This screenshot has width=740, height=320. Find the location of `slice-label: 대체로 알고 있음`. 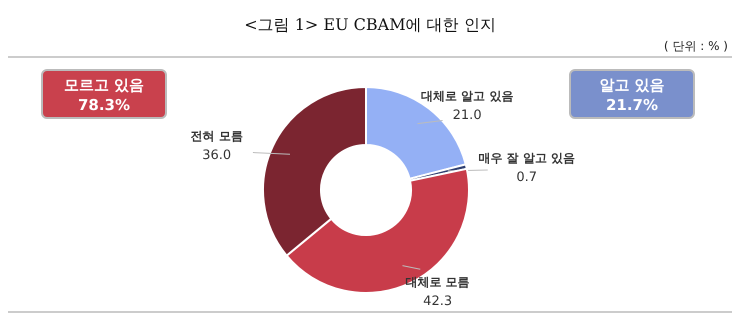

slice-label: 대체로 알고 있음 is located at coordinates (467, 96).